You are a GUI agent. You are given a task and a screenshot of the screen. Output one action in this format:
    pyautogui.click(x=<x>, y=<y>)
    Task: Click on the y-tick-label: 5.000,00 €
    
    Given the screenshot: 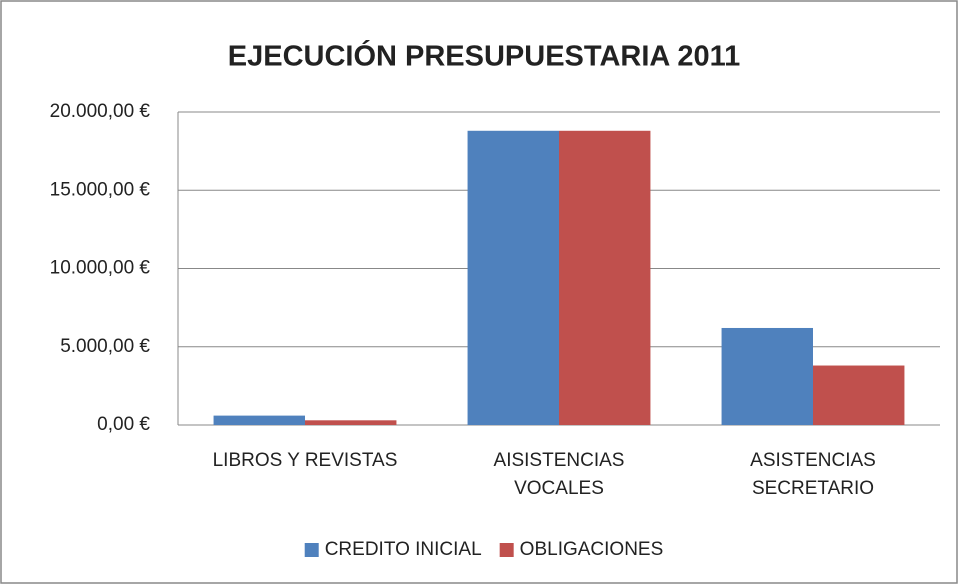 What is the action you would take?
    pyautogui.click(x=105, y=346)
    